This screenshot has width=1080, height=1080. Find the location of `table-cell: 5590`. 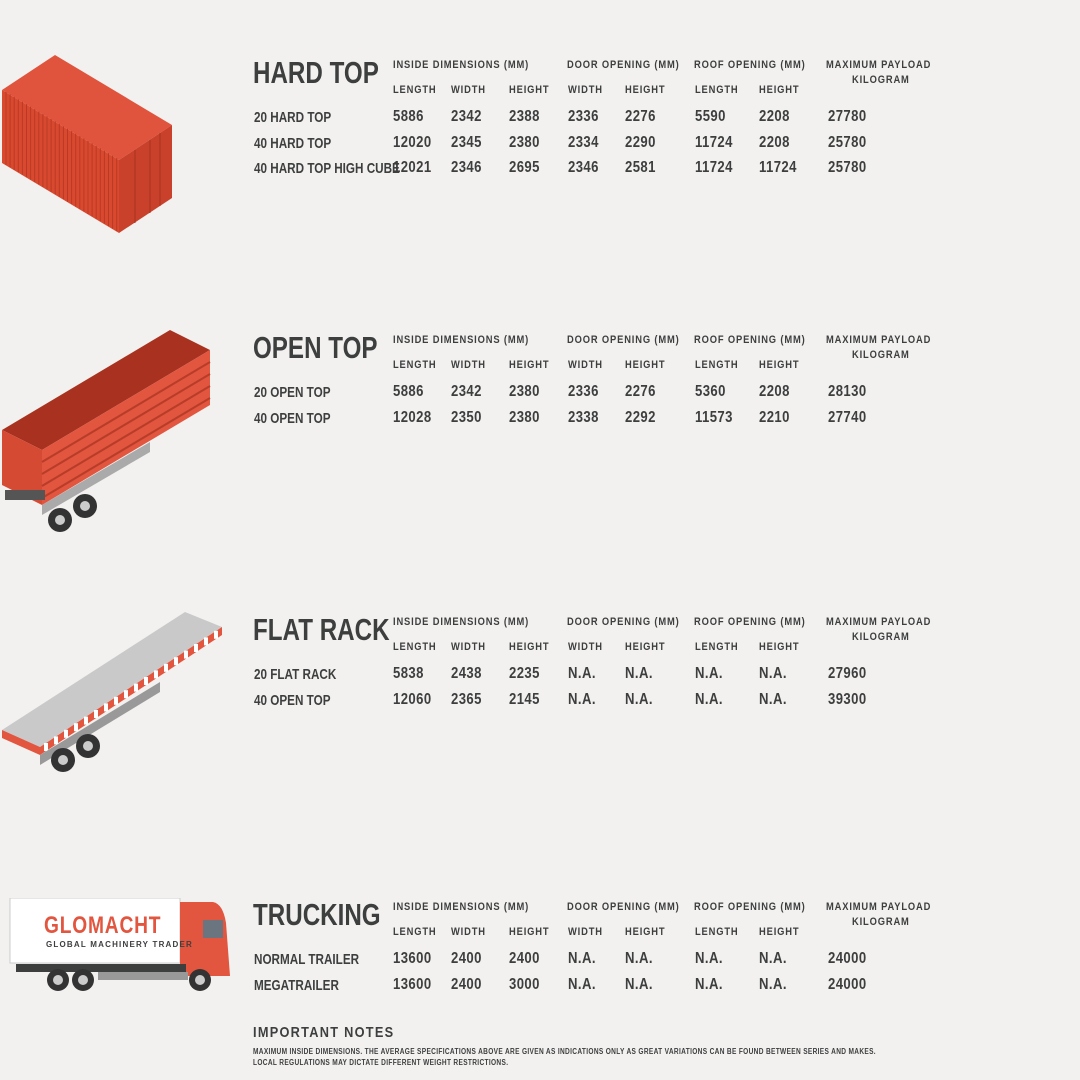

table-cell: 5590 is located at coordinates (710, 116).